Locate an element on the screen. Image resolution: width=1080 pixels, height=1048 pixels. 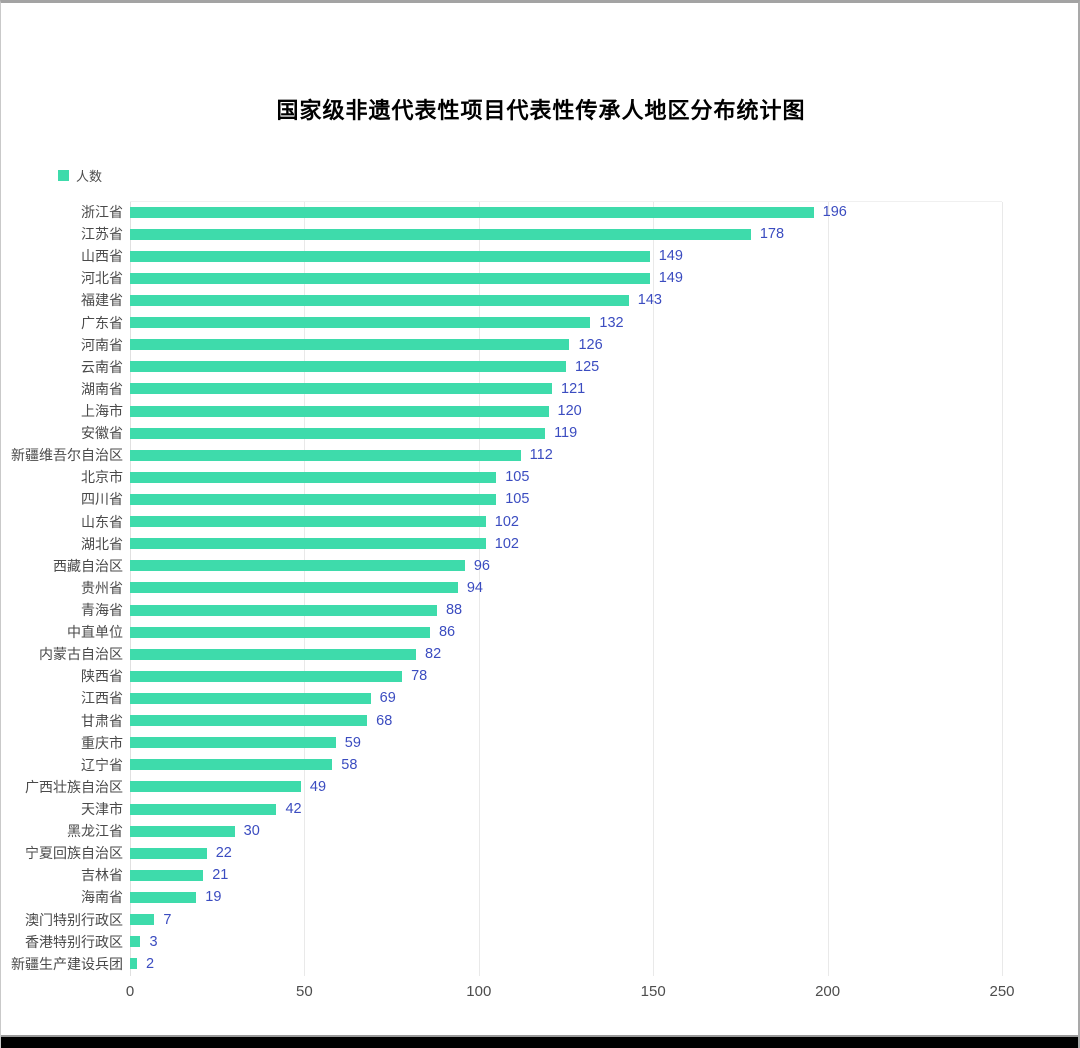
category-label: 广东省 is located at coordinates (102, 322).